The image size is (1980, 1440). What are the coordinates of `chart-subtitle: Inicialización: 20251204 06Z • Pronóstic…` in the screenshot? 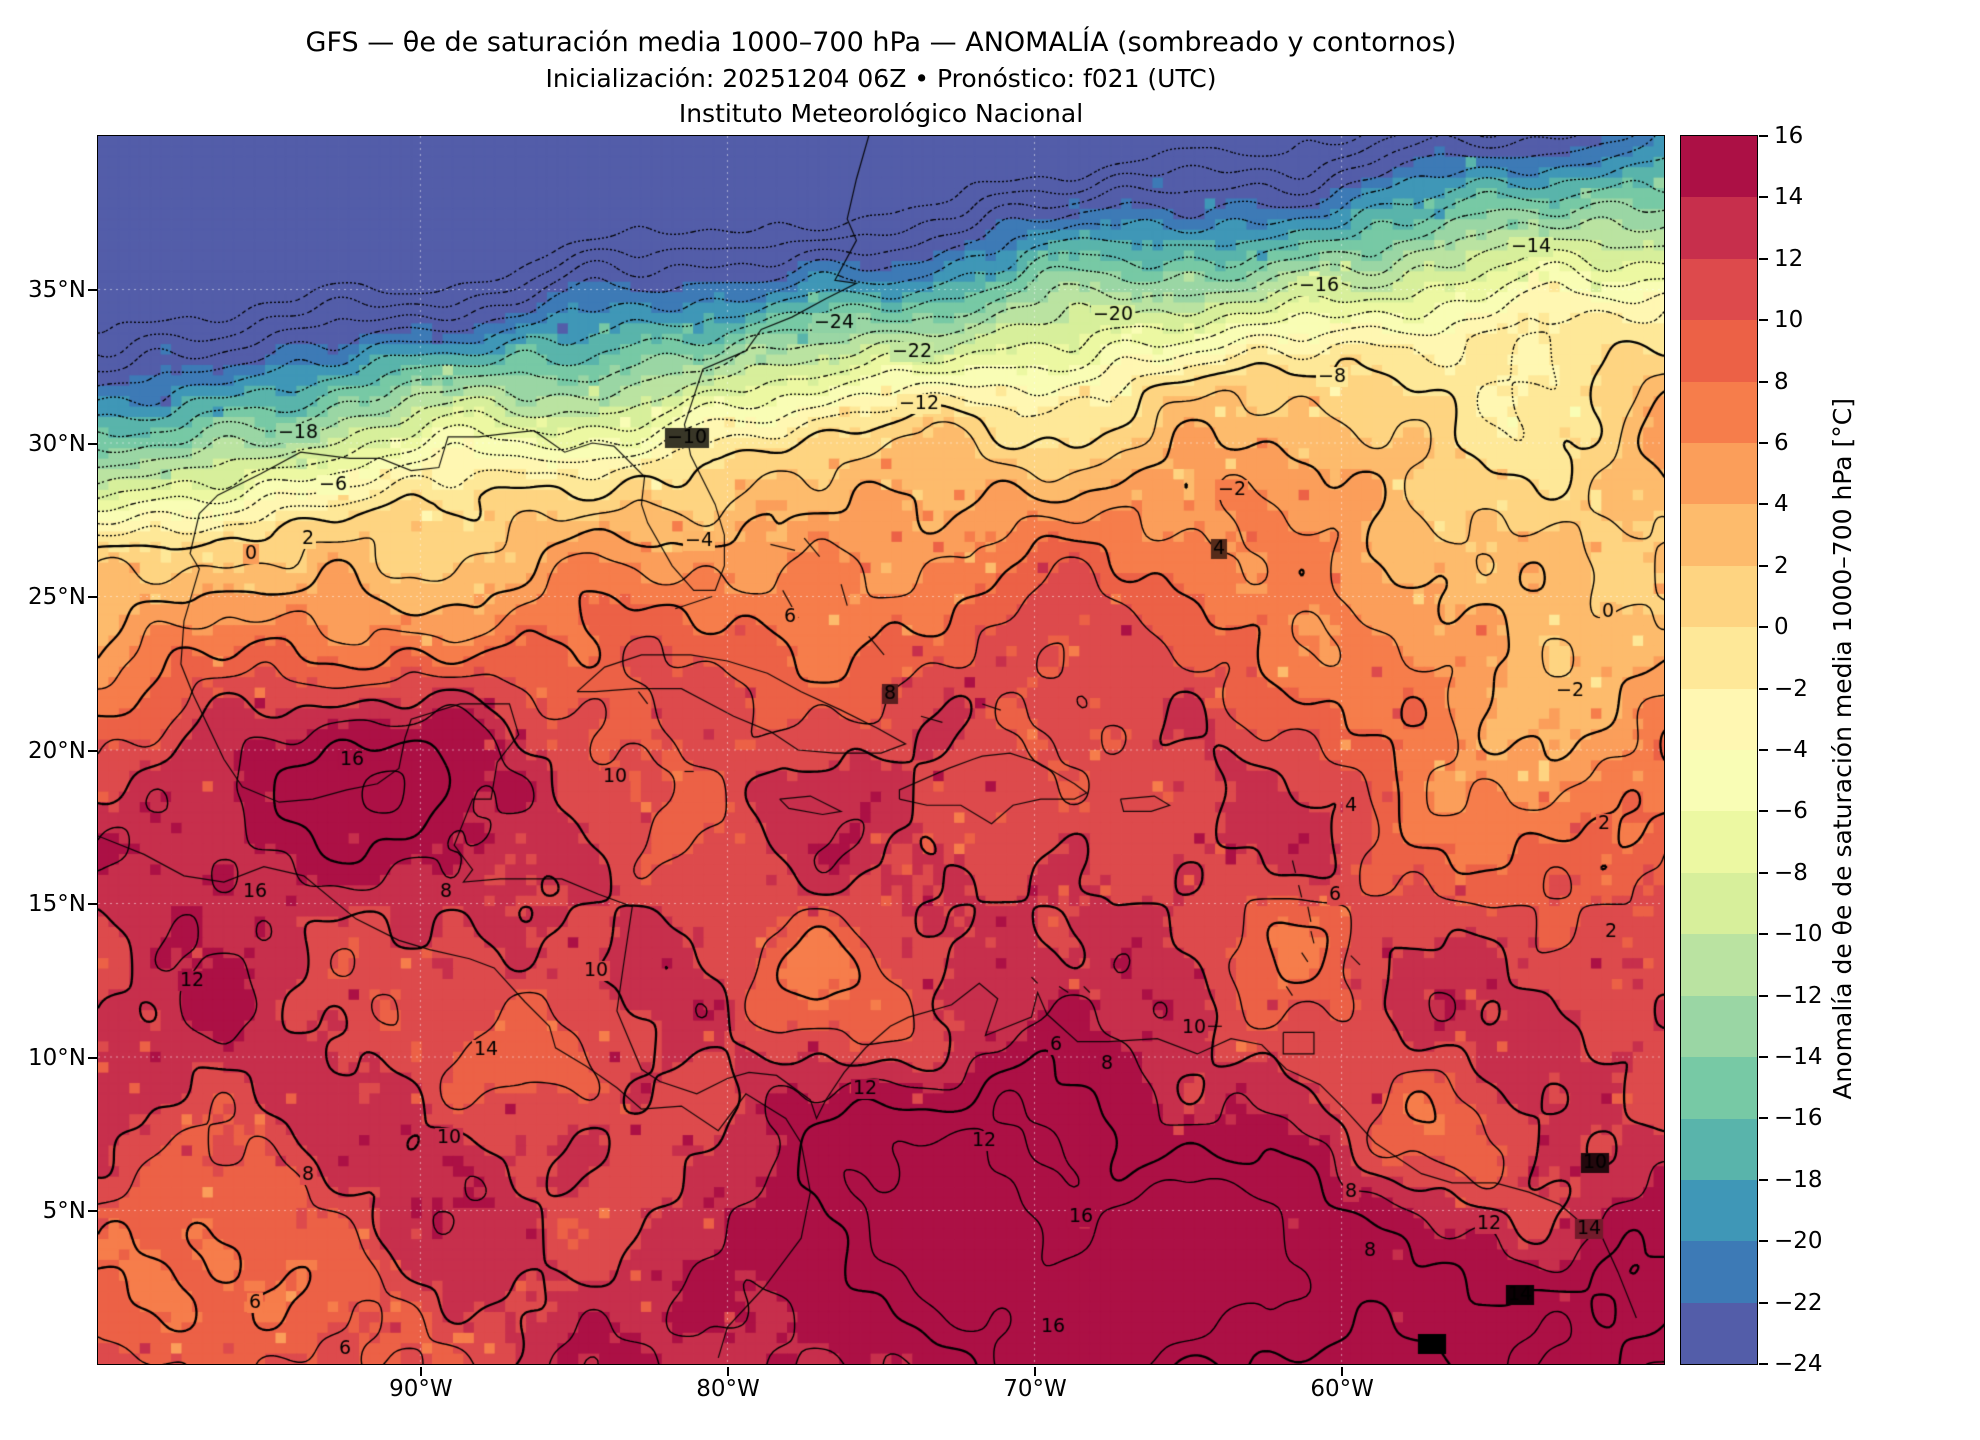 It's located at (881, 78).